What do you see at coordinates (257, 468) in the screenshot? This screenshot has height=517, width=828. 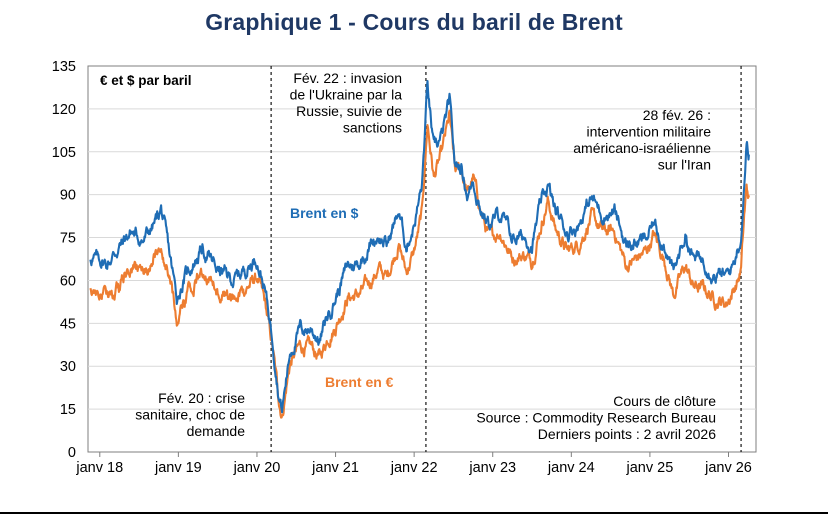 I see `x-tick-label: janv 20` at bounding box center [257, 468].